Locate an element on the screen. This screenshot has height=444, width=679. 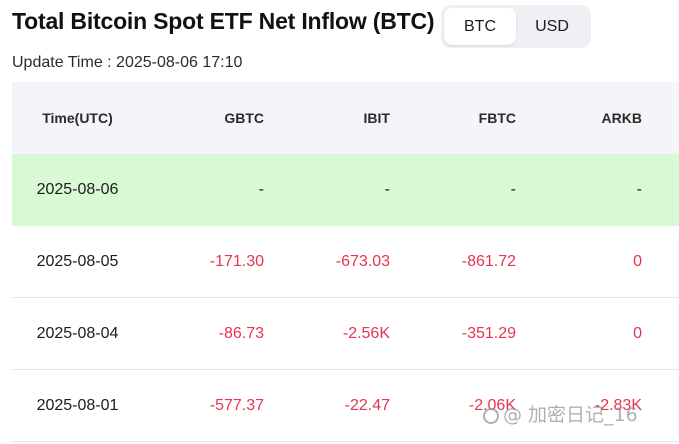
row-date: 2025-08-06 is located at coordinates (77, 189).